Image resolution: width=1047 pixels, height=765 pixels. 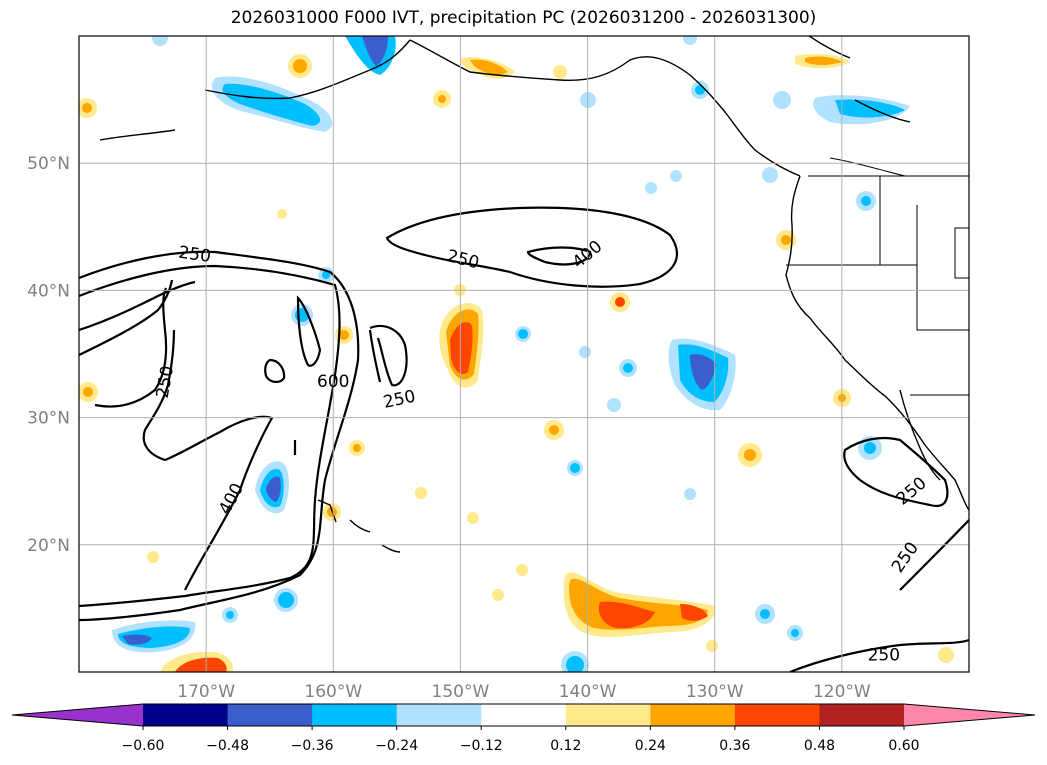 I want to click on colorbar-tick-label: −0.48, so click(x=227, y=746).